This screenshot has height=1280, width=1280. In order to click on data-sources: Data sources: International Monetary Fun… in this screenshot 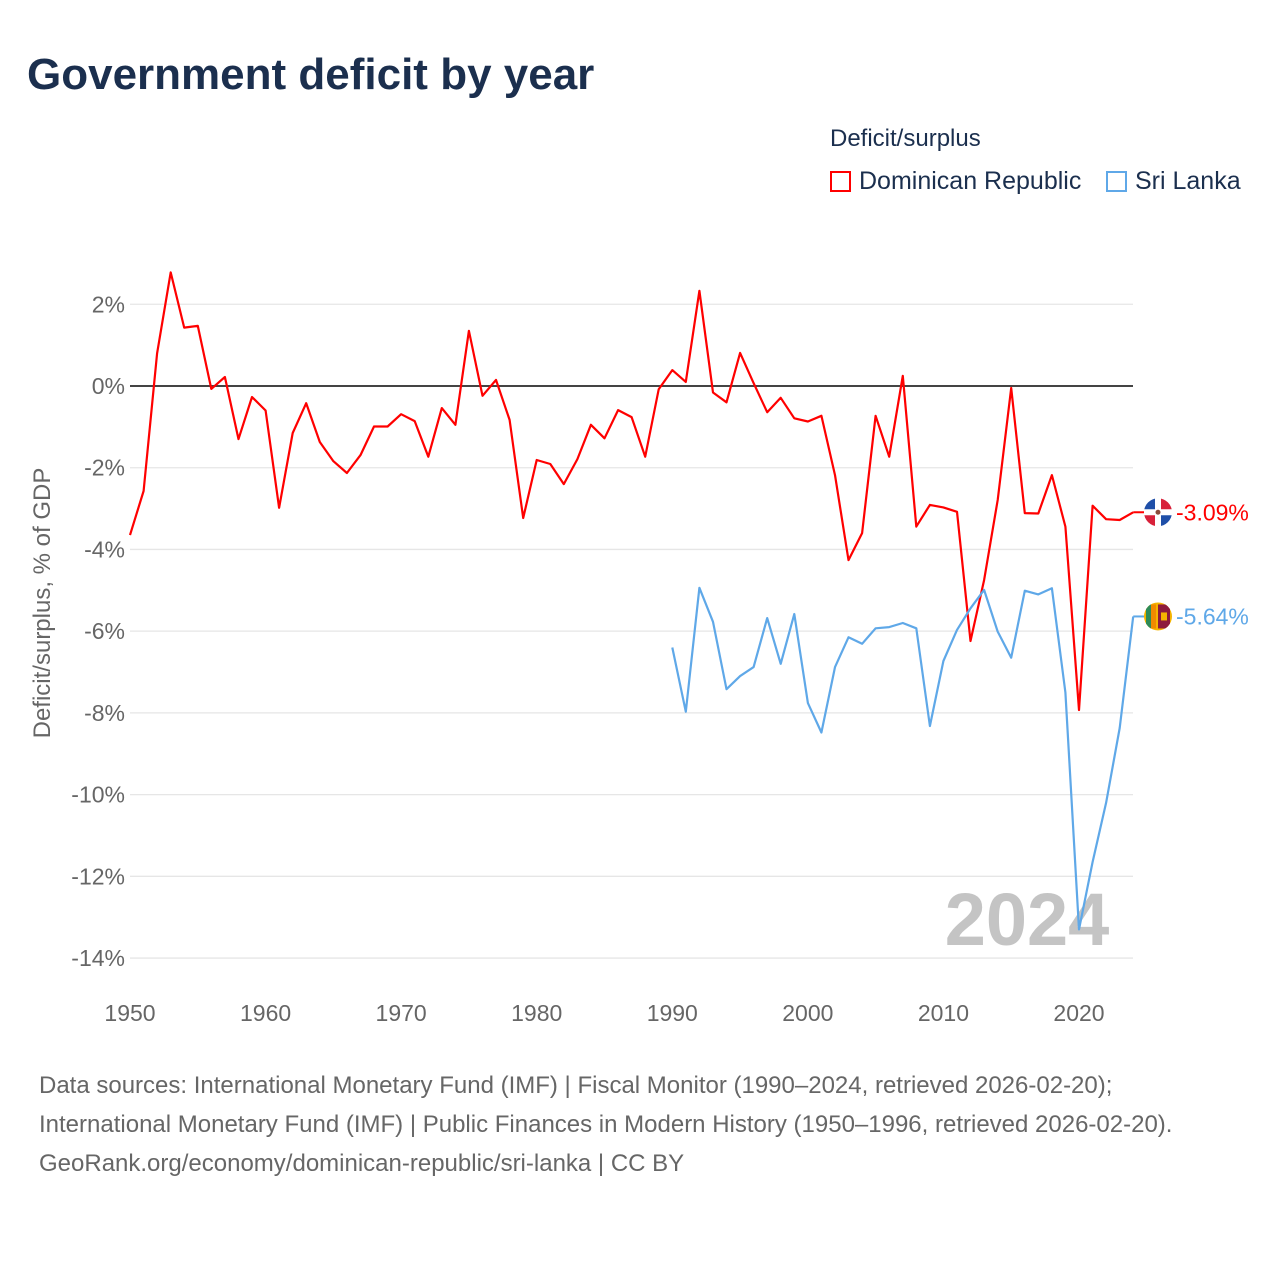, I will do `click(606, 1105)`.